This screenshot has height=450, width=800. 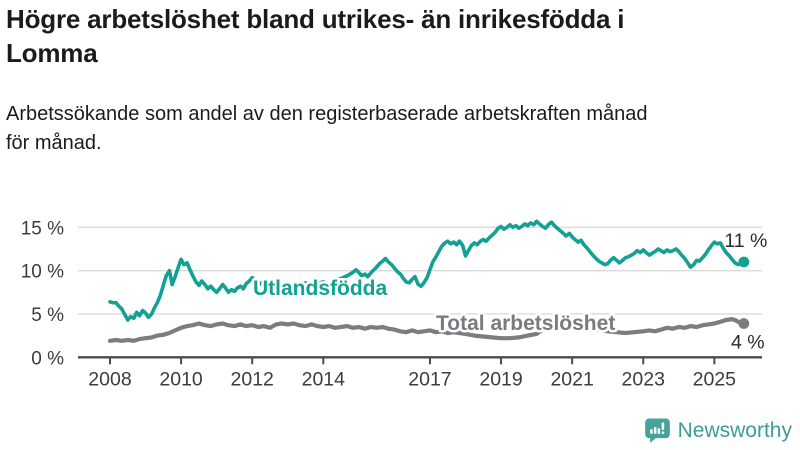 I want to click on title-line-2: Lomma, so click(x=52, y=53).